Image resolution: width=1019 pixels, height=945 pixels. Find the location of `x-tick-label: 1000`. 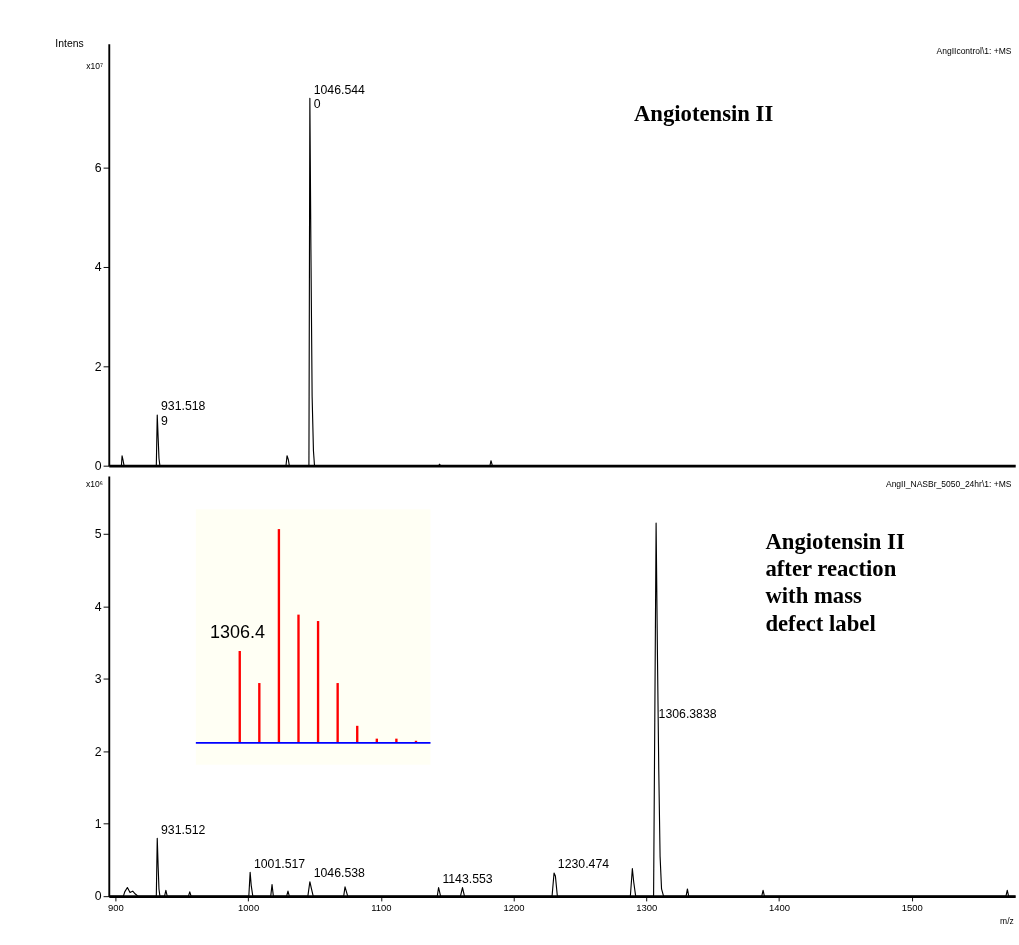

x-tick-label: 1000 is located at coordinates (249, 907).